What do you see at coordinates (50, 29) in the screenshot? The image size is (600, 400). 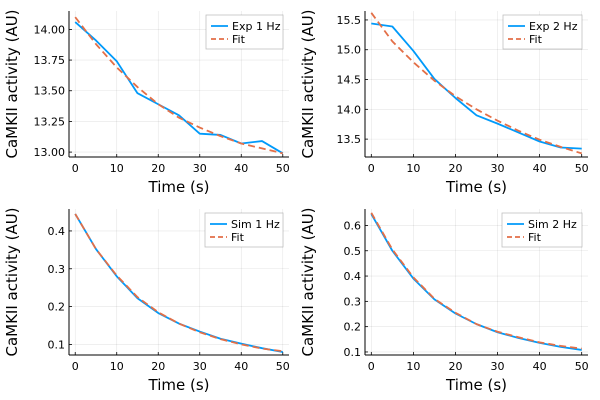 I see `y-tick-label: 14.00` at bounding box center [50, 29].